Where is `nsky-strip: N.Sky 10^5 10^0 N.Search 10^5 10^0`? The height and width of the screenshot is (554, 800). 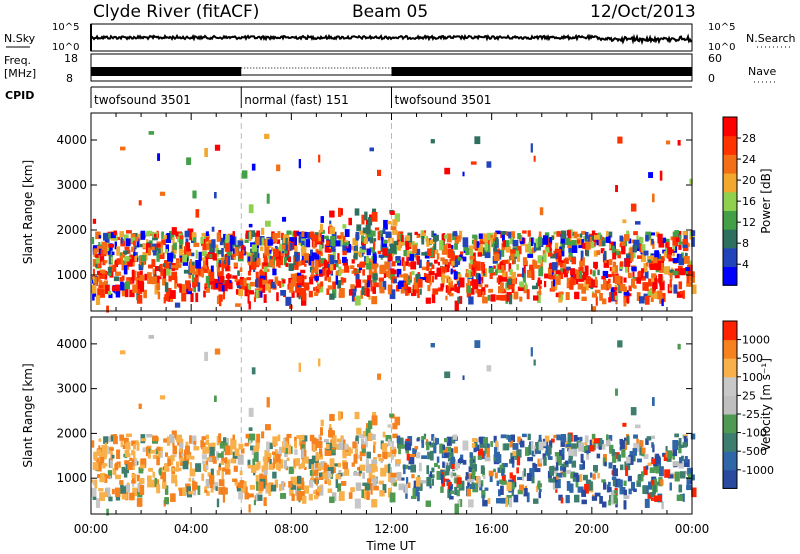
nsky-strip: N.Sky 10^5 10^0 N.Search 10^5 10^0 is located at coordinates (400, 37).